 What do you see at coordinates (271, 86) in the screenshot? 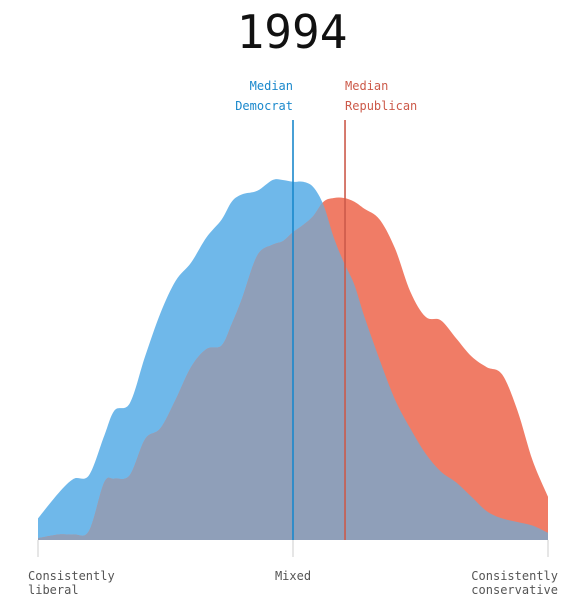
I see `median-democrat-label: Median` at bounding box center [271, 86].